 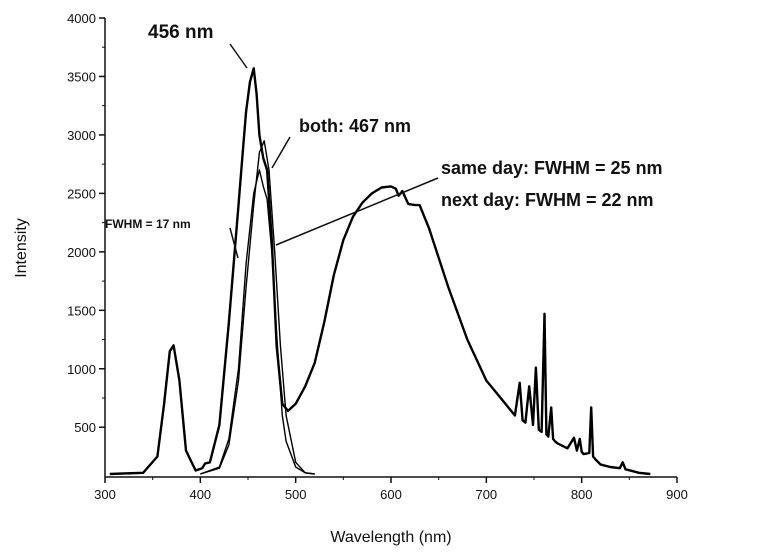 What do you see at coordinates (677, 494) in the screenshot?
I see `x-tick-label: 900` at bounding box center [677, 494].